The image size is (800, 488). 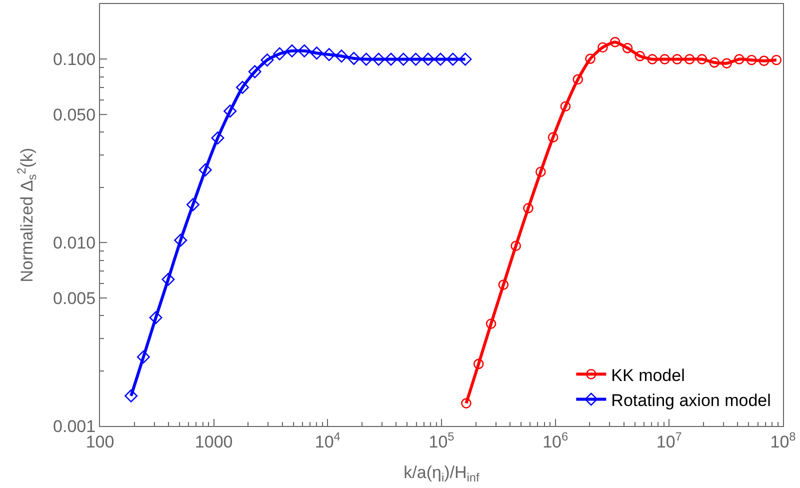 What do you see at coordinates (441, 440) in the screenshot?
I see `x-tick-label: 10$^{5}$` at bounding box center [441, 440].